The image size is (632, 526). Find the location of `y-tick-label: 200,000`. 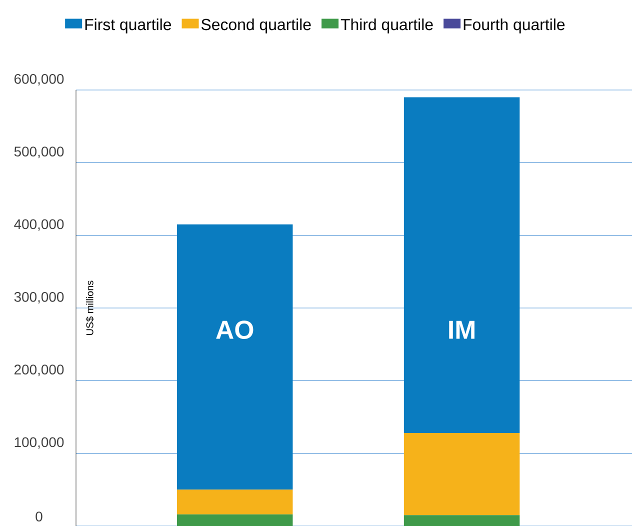

y-tick-label: 200,000 is located at coordinates (39, 370).